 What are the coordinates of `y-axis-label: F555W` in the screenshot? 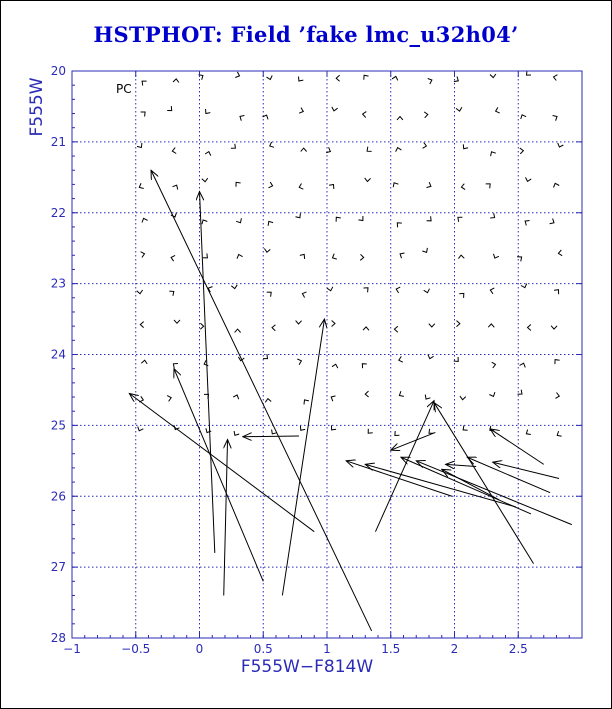 It's located at (37, 106).